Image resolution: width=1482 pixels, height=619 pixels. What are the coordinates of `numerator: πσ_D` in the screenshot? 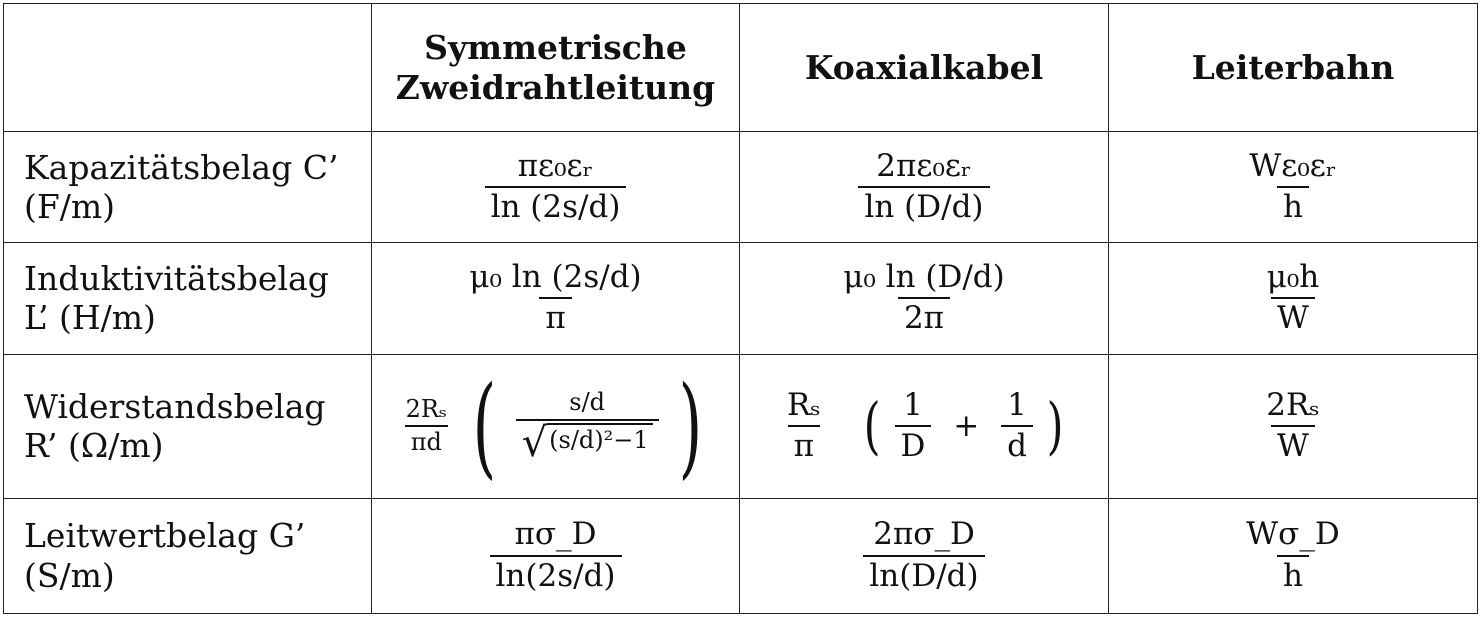 It's located at (555, 534).